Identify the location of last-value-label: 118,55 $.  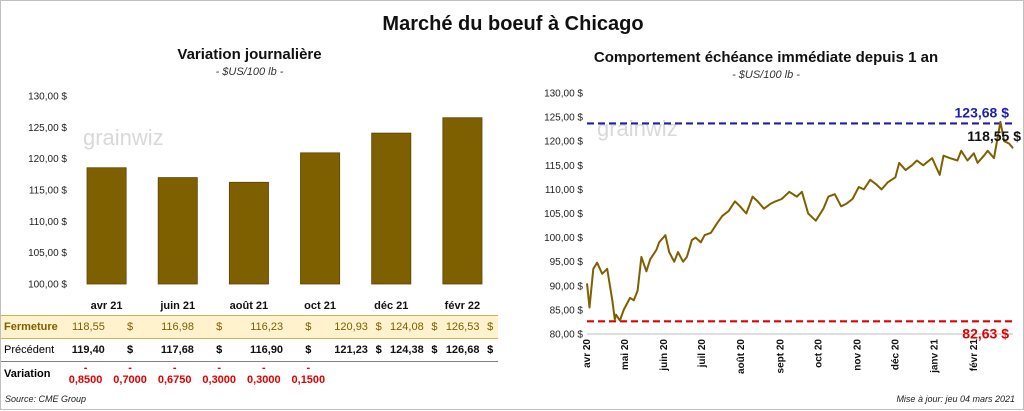
(994, 136).